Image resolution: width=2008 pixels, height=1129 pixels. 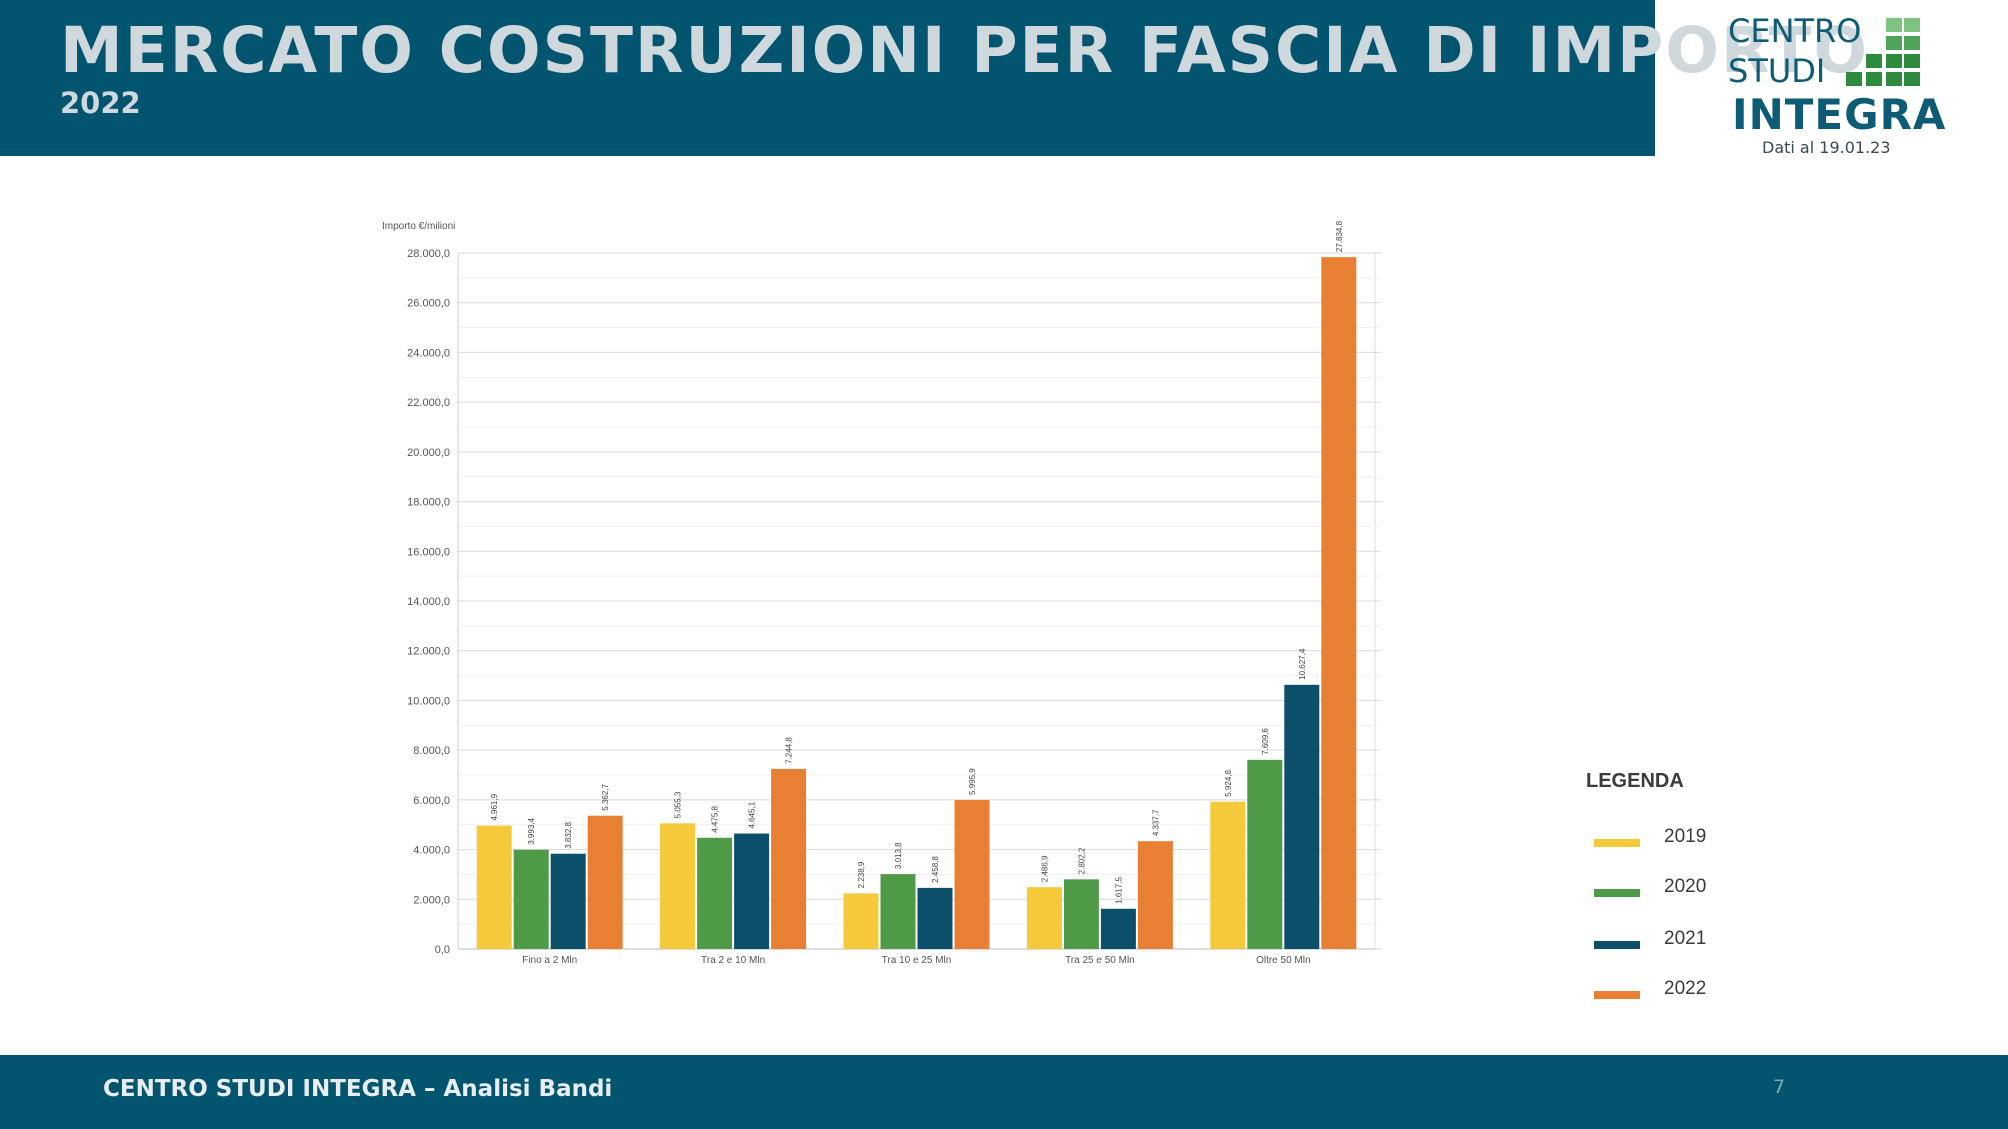 What do you see at coordinates (1118, 890) in the screenshot?
I see `data-label: 1.617,5` at bounding box center [1118, 890].